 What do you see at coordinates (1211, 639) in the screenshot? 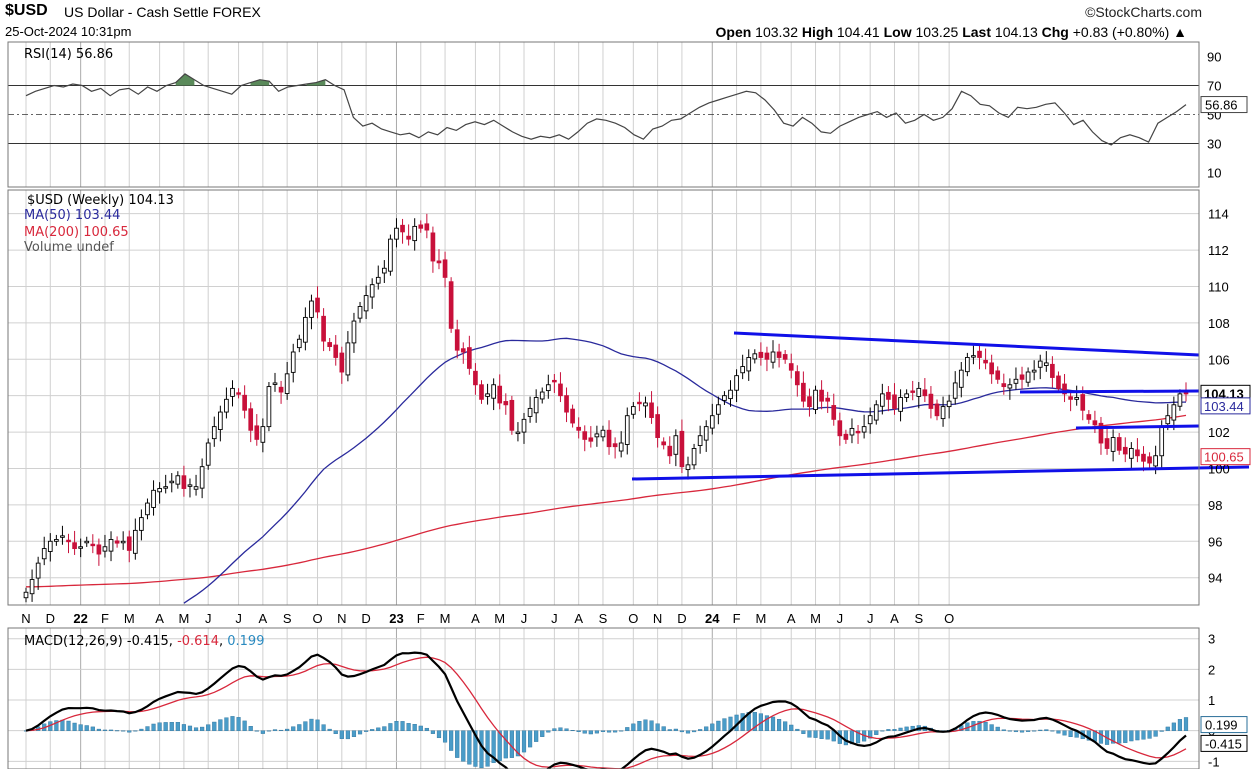
I see `macd-y-tick: 3` at bounding box center [1211, 639].